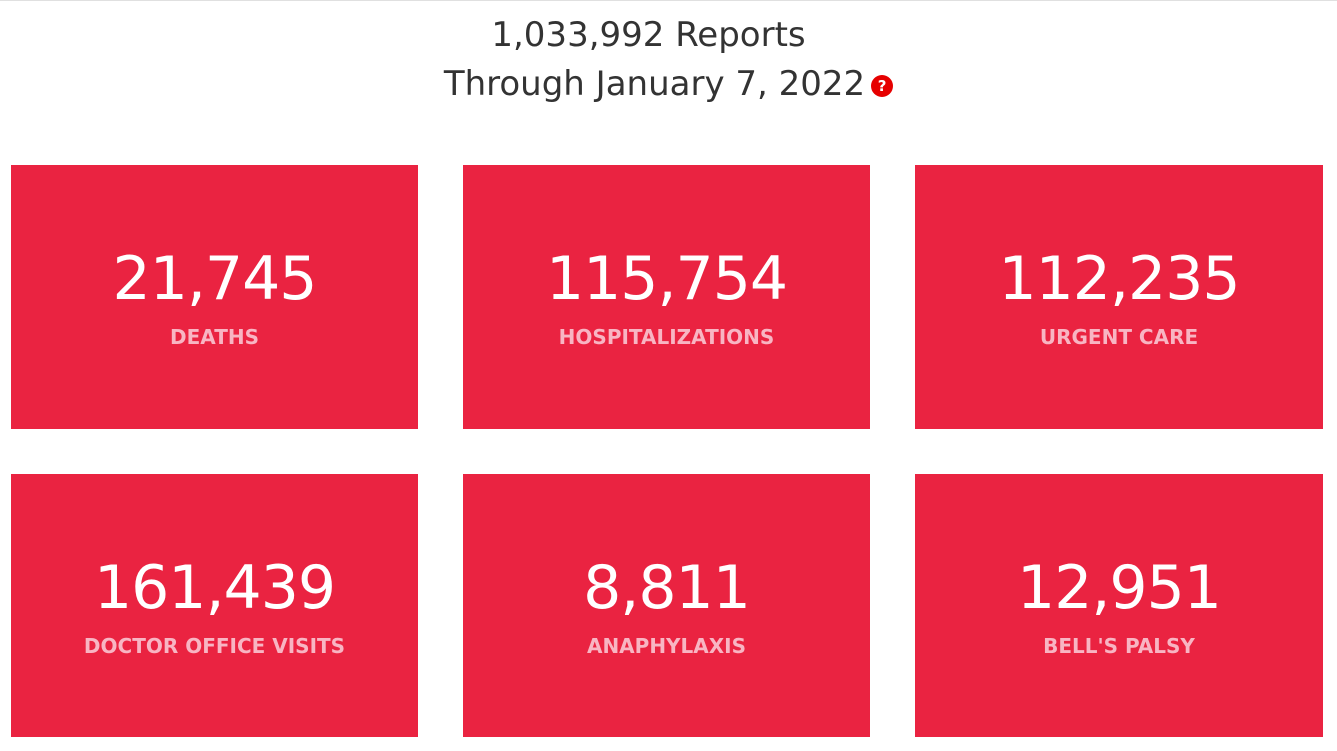 Image resolution: width=1337 pixels, height=751 pixels. Describe the element at coordinates (1119, 279) in the screenshot. I see `stat-value: 112,235` at that location.